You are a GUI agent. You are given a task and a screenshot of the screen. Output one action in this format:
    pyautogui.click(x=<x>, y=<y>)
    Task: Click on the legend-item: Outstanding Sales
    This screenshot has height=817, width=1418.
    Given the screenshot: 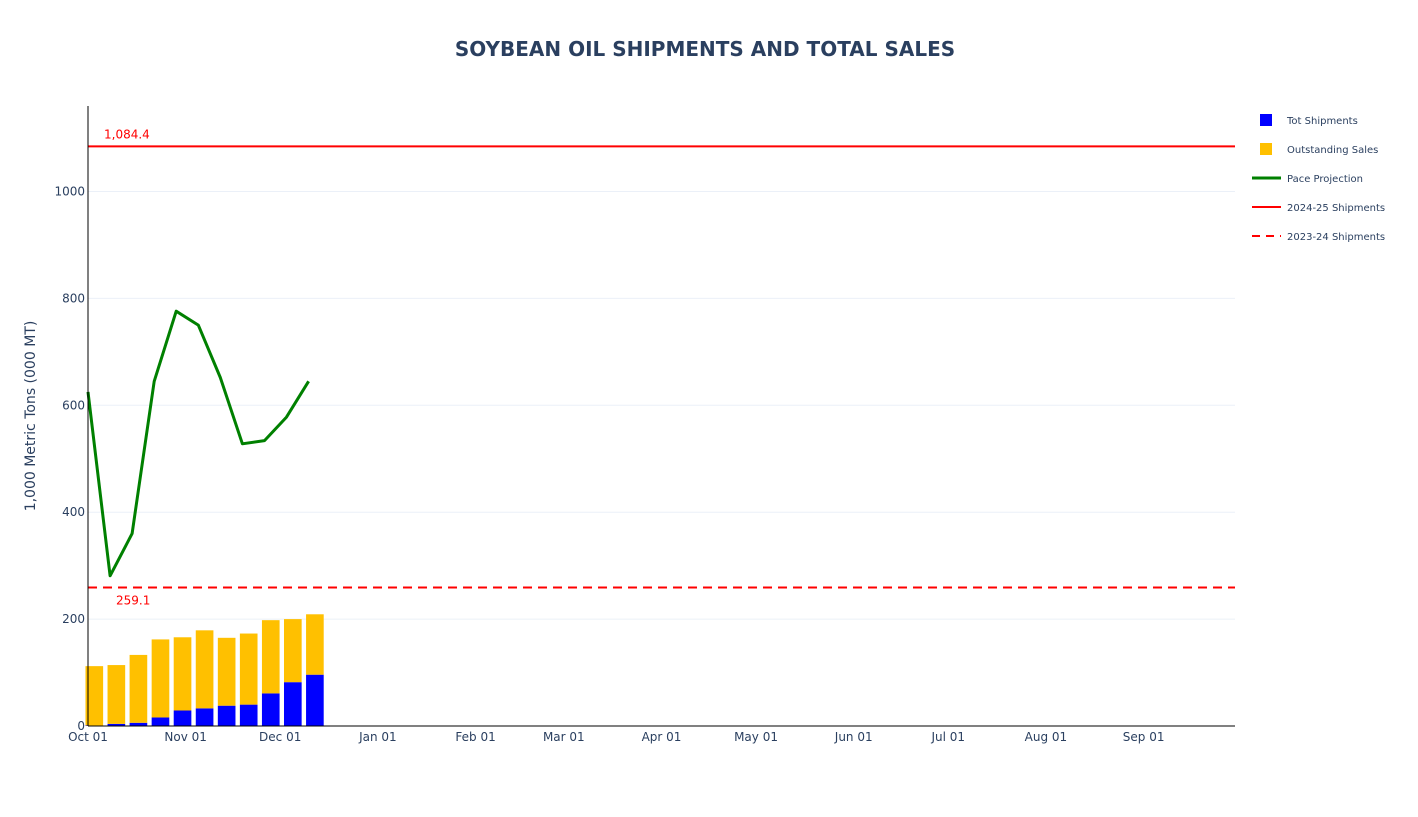 What is the action you would take?
    pyautogui.click(x=1319, y=149)
    